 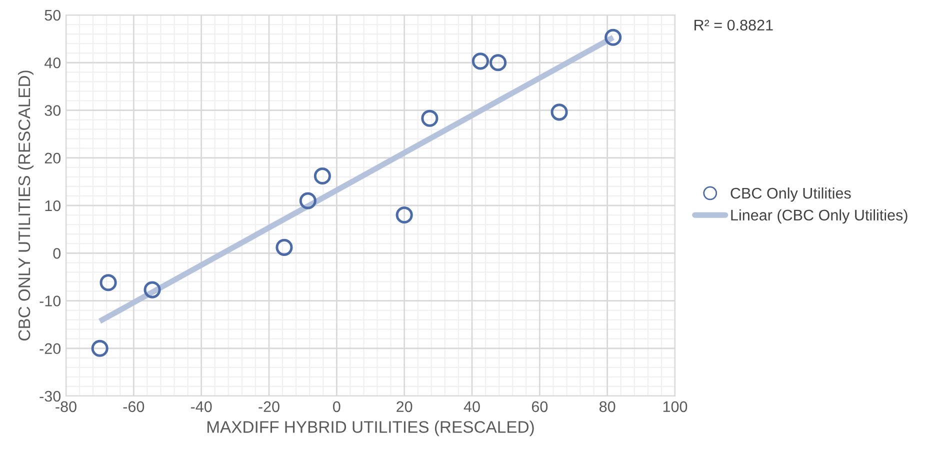 I want to click on y-tick-label: 20, so click(x=52, y=158).